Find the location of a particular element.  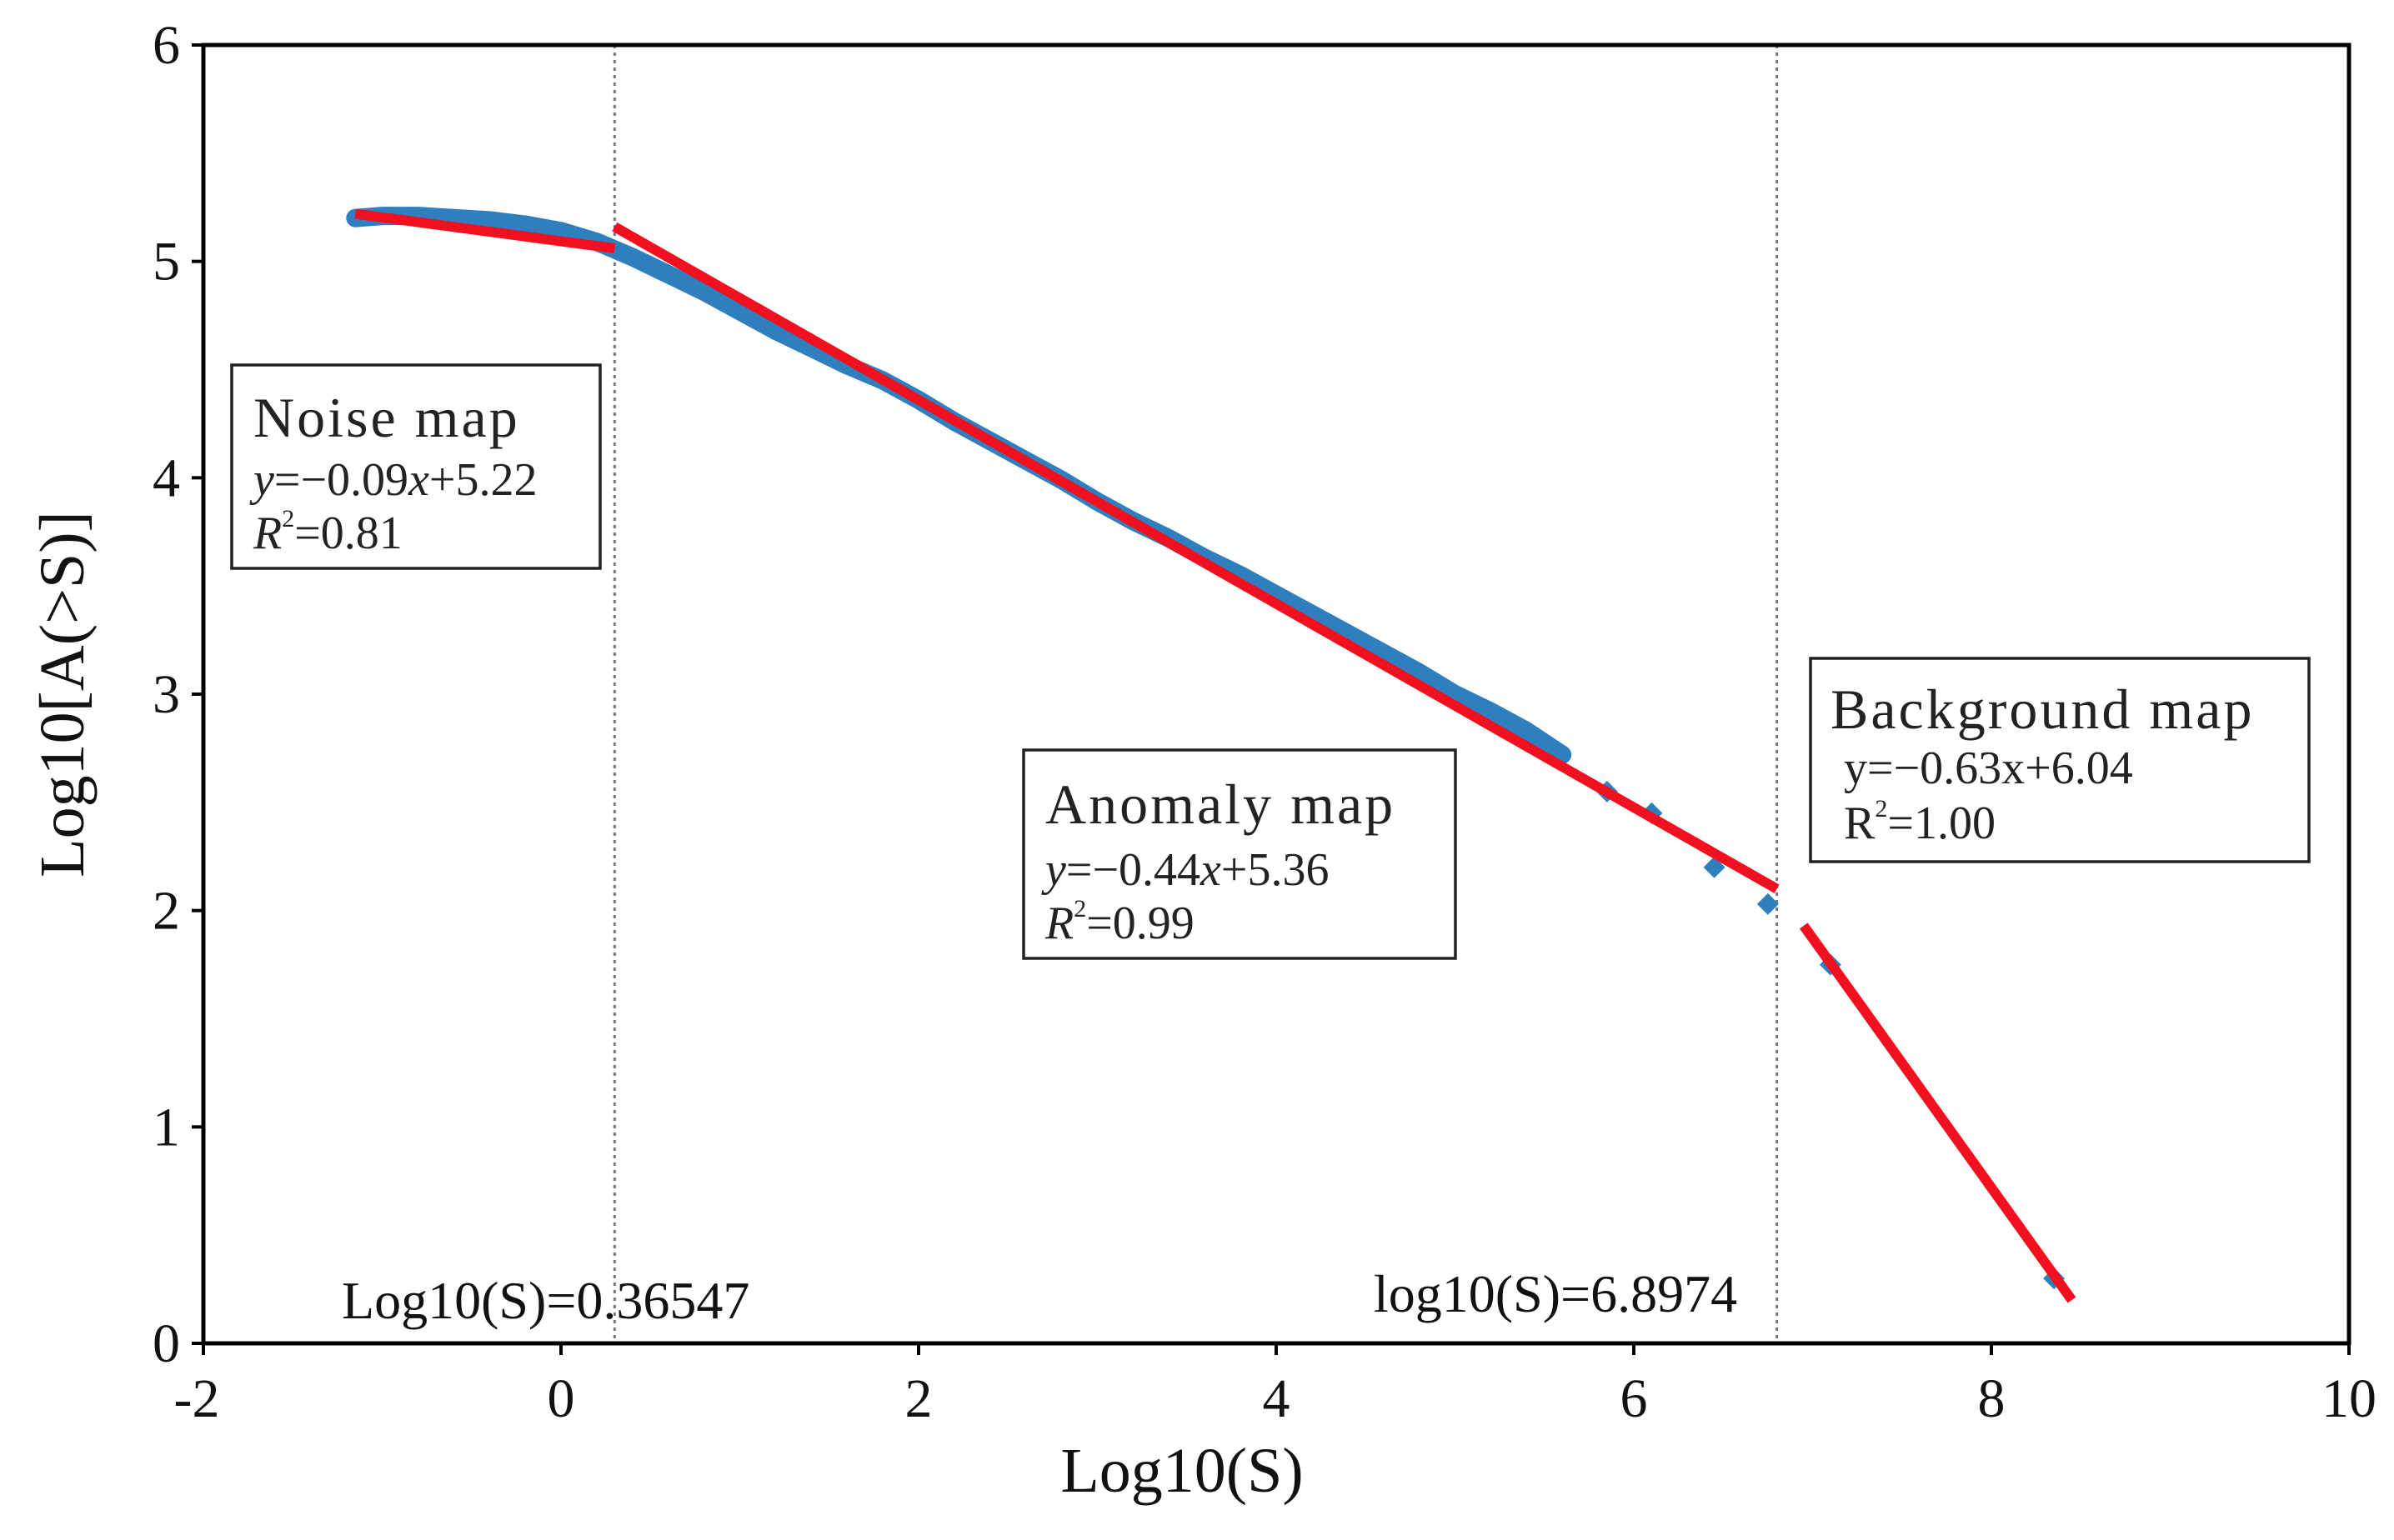

noise-map-box: Noise map y=−0.09x+5.22 R2=0.81 is located at coordinates (416, 466).